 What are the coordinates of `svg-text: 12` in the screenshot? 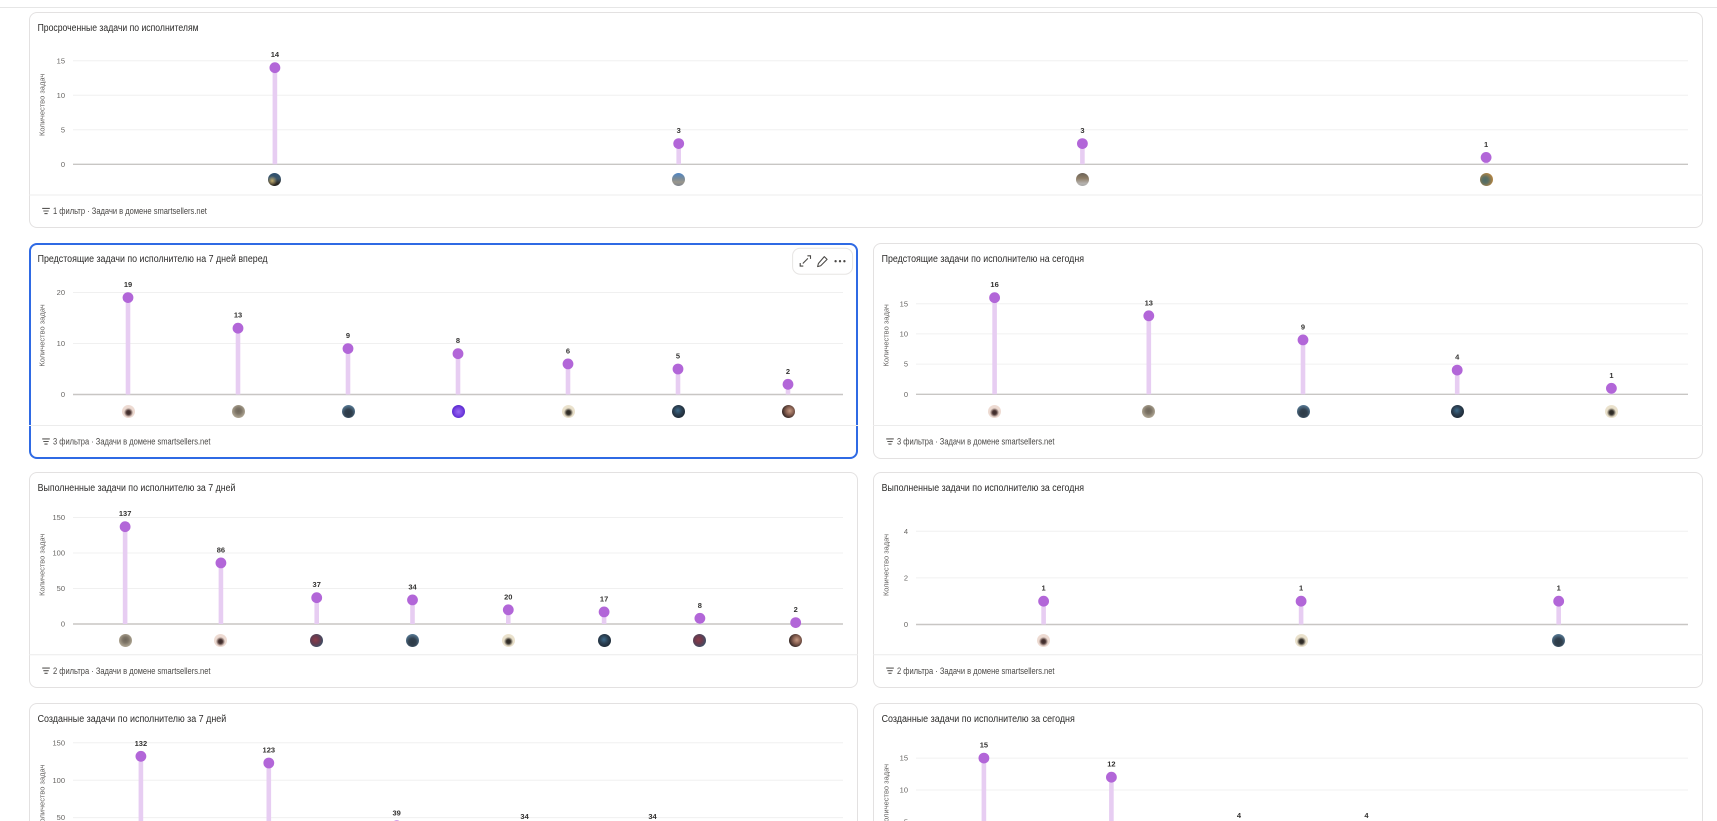 It's located at (1111, 764).